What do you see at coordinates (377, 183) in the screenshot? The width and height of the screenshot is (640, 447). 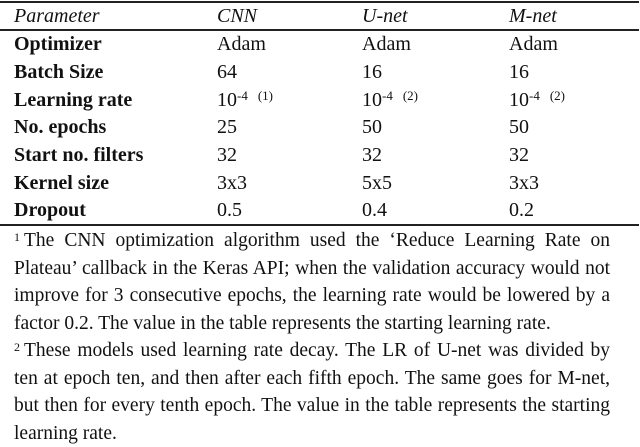 I see `unet-value: 5x5` at bounding box center [377, 183].